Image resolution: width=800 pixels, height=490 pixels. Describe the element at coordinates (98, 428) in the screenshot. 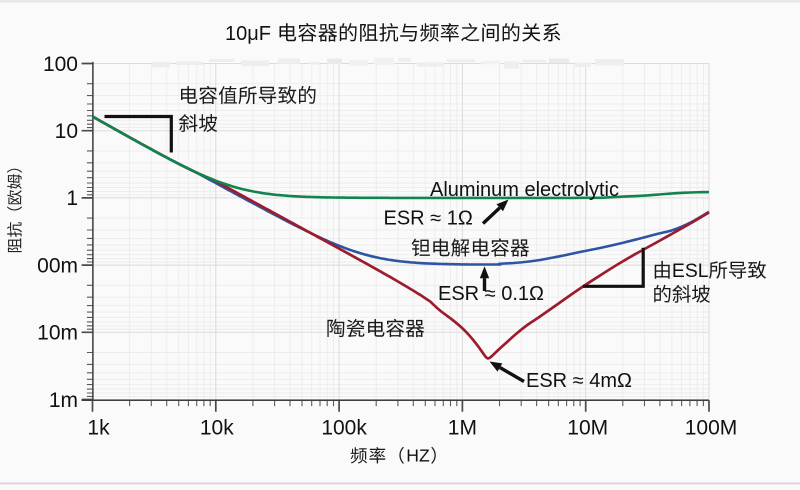

I see `svg-text: 1k` at that location.